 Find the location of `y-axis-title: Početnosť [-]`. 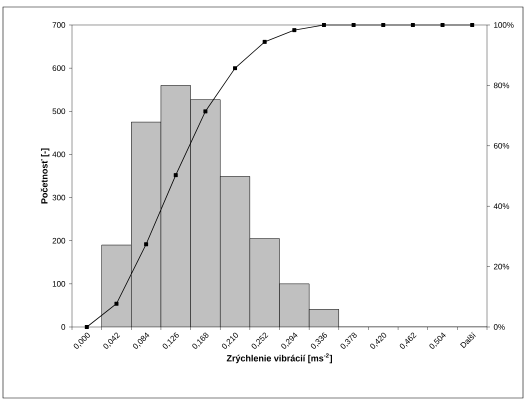

y-axis-title: Početnosť [-] is located at coordinates (45, 176).